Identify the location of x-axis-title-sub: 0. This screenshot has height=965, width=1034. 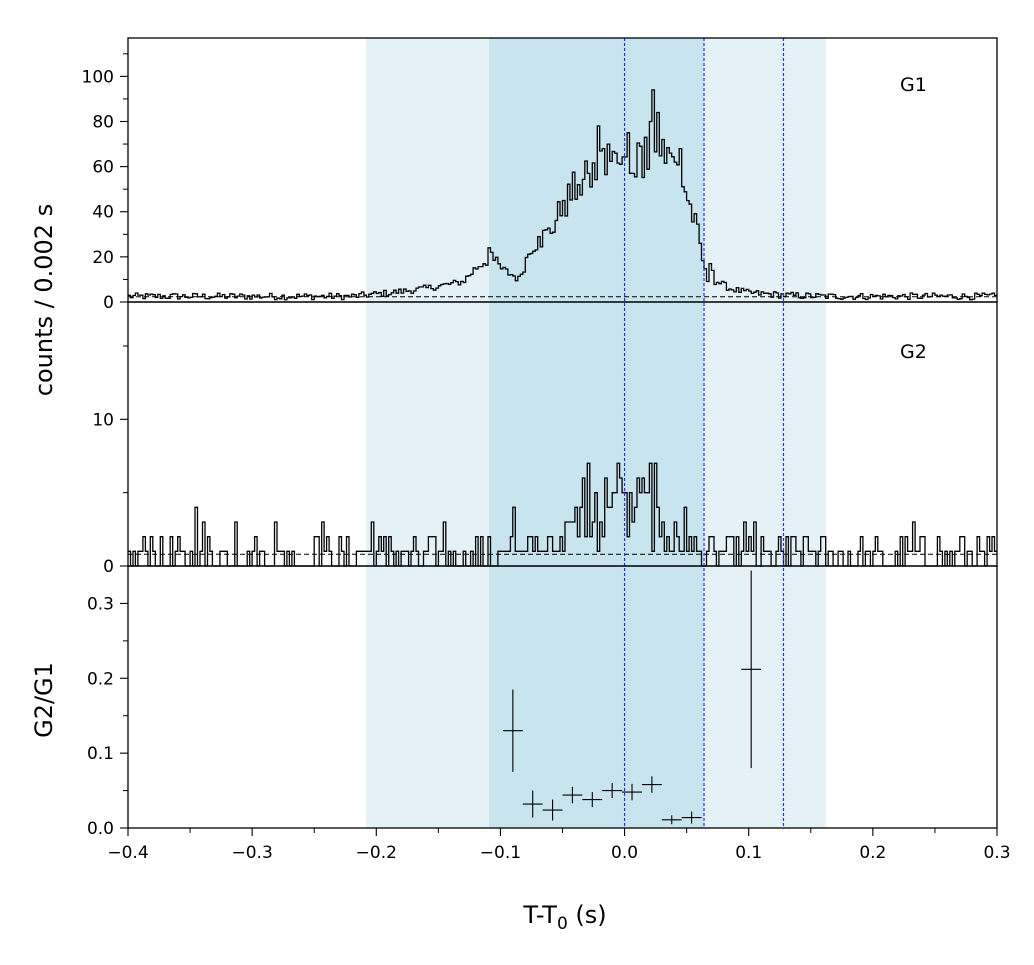
(562, 924).